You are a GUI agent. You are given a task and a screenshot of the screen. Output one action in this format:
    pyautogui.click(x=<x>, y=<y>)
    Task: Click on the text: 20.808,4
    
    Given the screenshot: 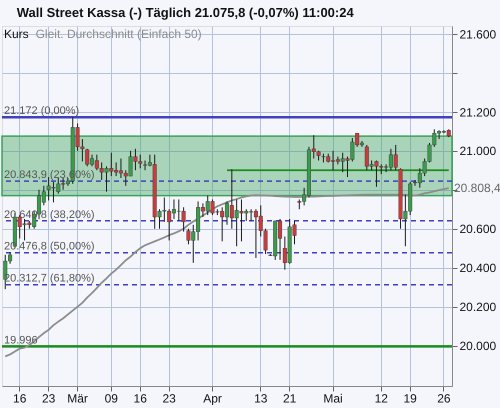 What is the action you would take?
    pyautogui.click(x=477, y=188)
    